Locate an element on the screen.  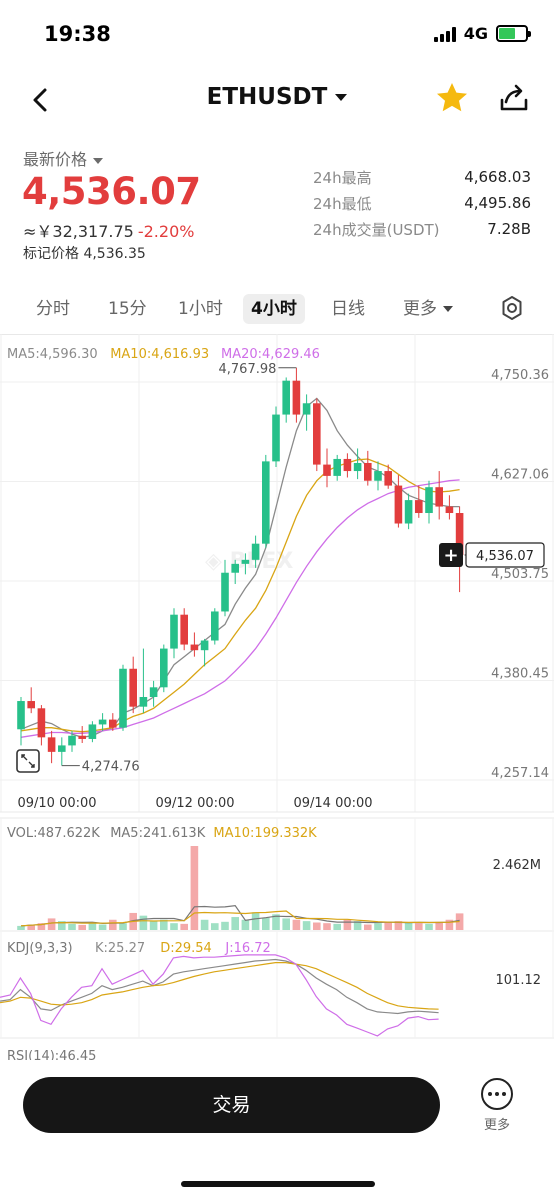
tab-1d: 日线 is located at coordinates (348, 309).